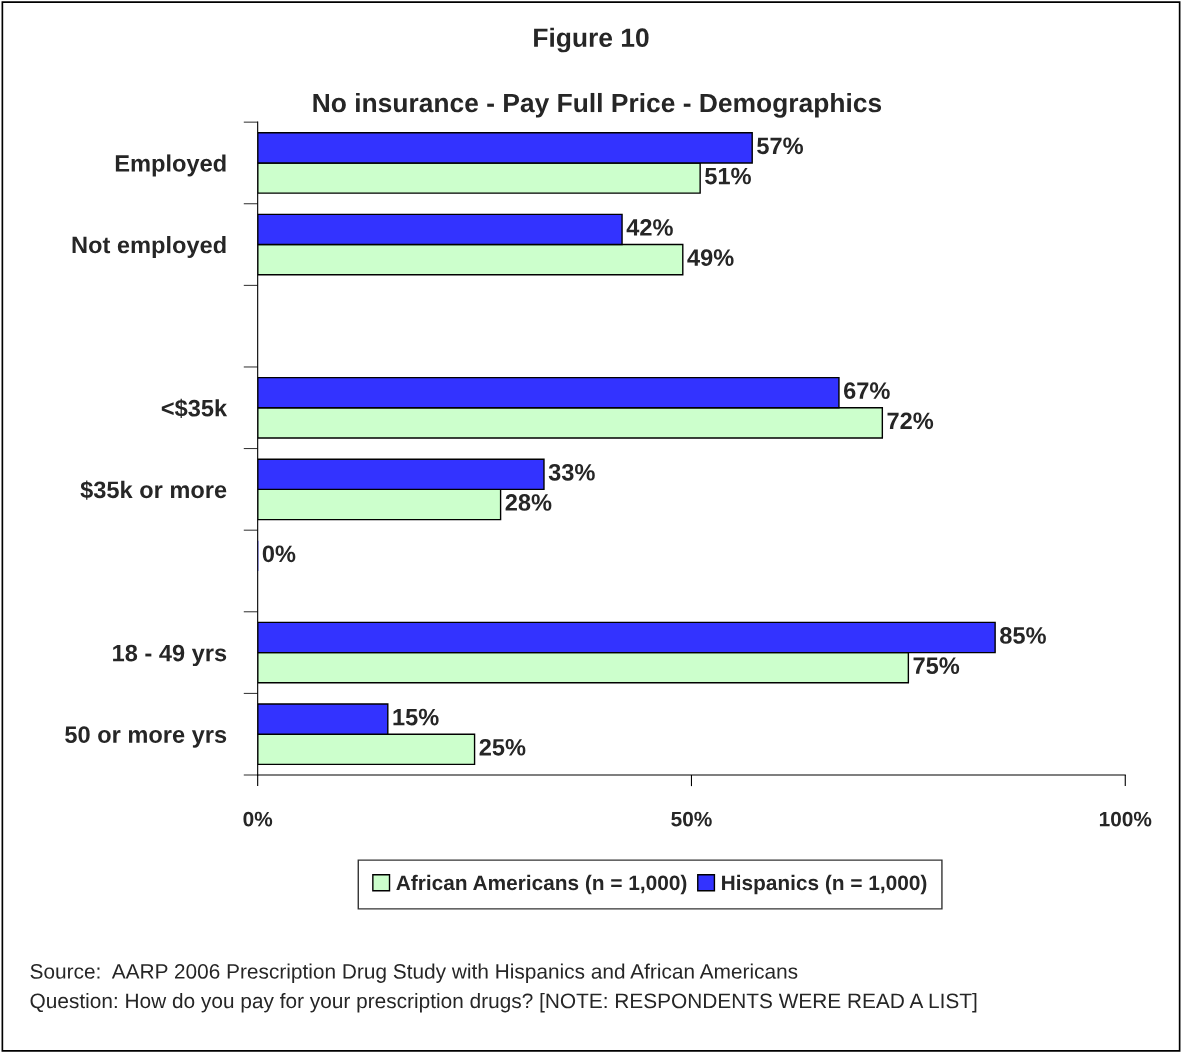 This screenshot has height=1053, width=1182. Describe the element at coordinates (728, 176) in the screenshot. I see `data-label: 51%` at that location.